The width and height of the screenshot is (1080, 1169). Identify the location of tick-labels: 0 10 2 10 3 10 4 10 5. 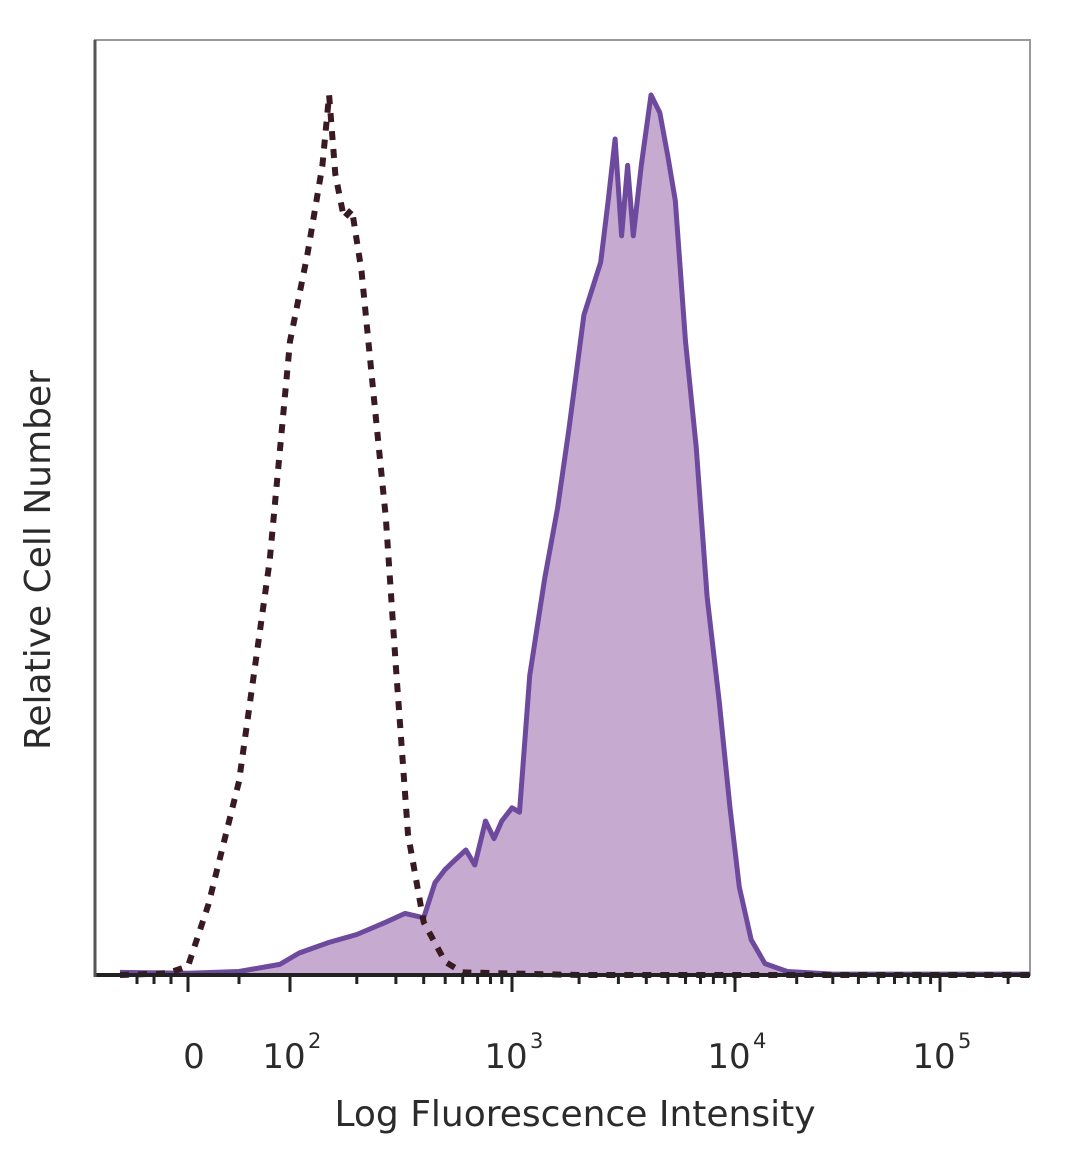
(577, 1053).